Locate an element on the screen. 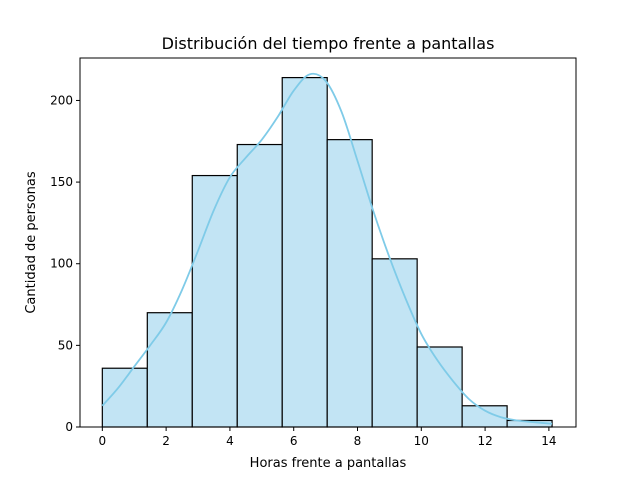  y-tick-label-150: 150 is located at coordinates (61, 182).